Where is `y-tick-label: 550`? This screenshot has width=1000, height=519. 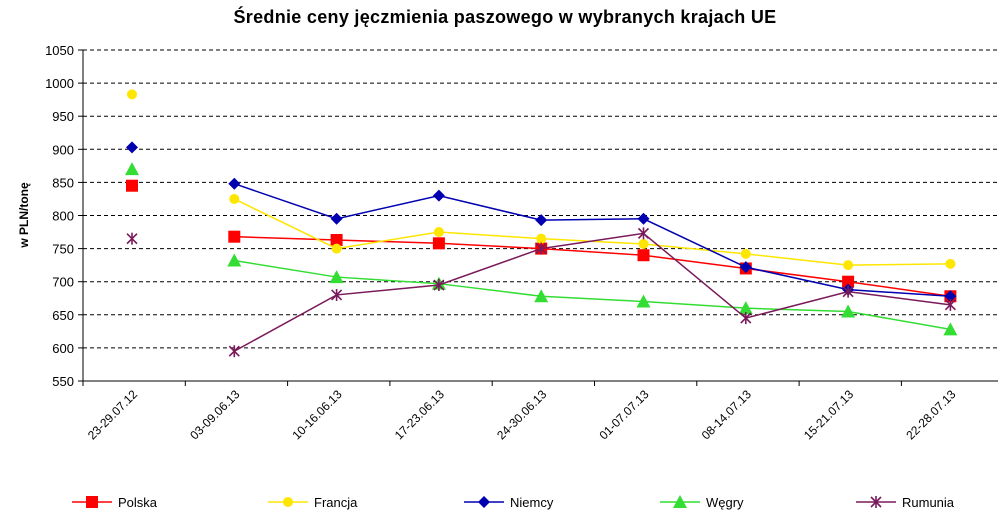 y-tick-label: 550 is located at coordinates (63, 381).